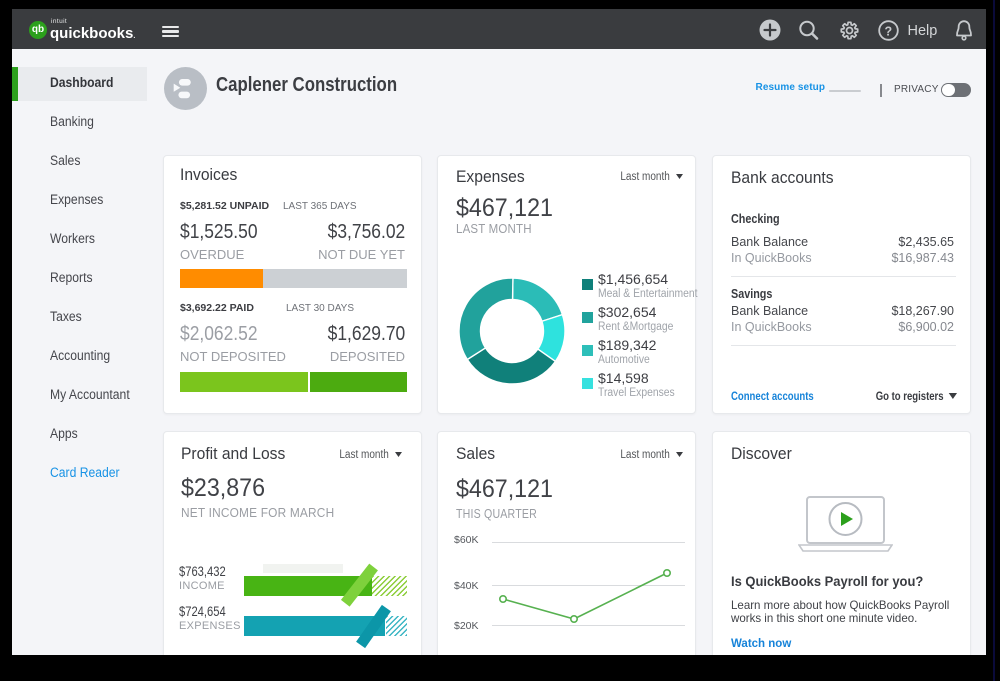  What do you see at coordinates (923, 31) in the screenshot?
I see `svg-text: Help` at bounding box center [923, 31].